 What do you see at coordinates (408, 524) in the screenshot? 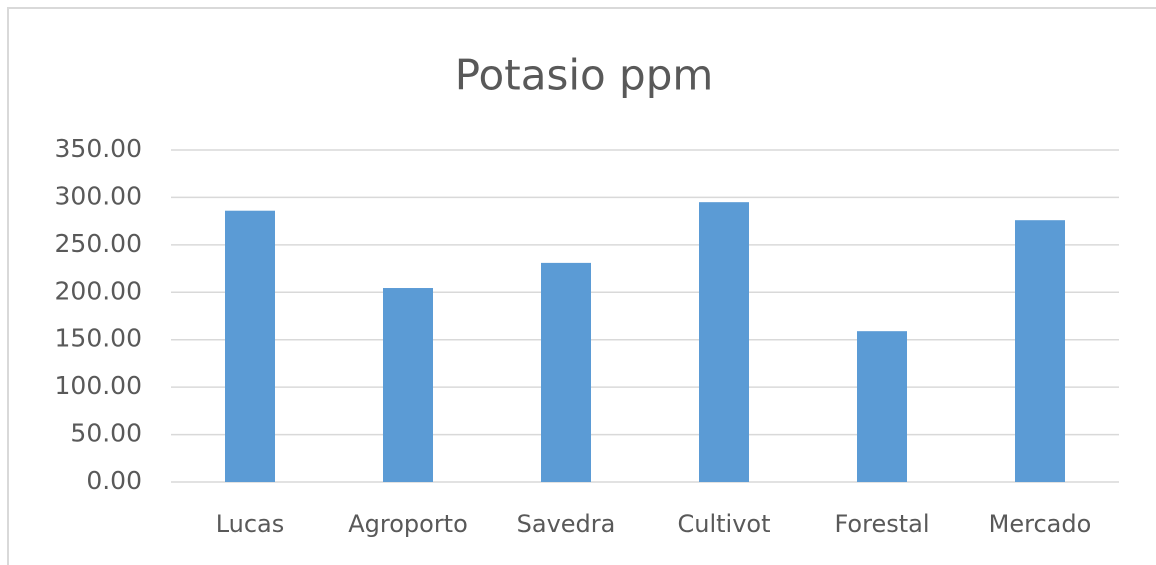
I see `x-tick-label: Agroporto` at bounding box center [408, 524].